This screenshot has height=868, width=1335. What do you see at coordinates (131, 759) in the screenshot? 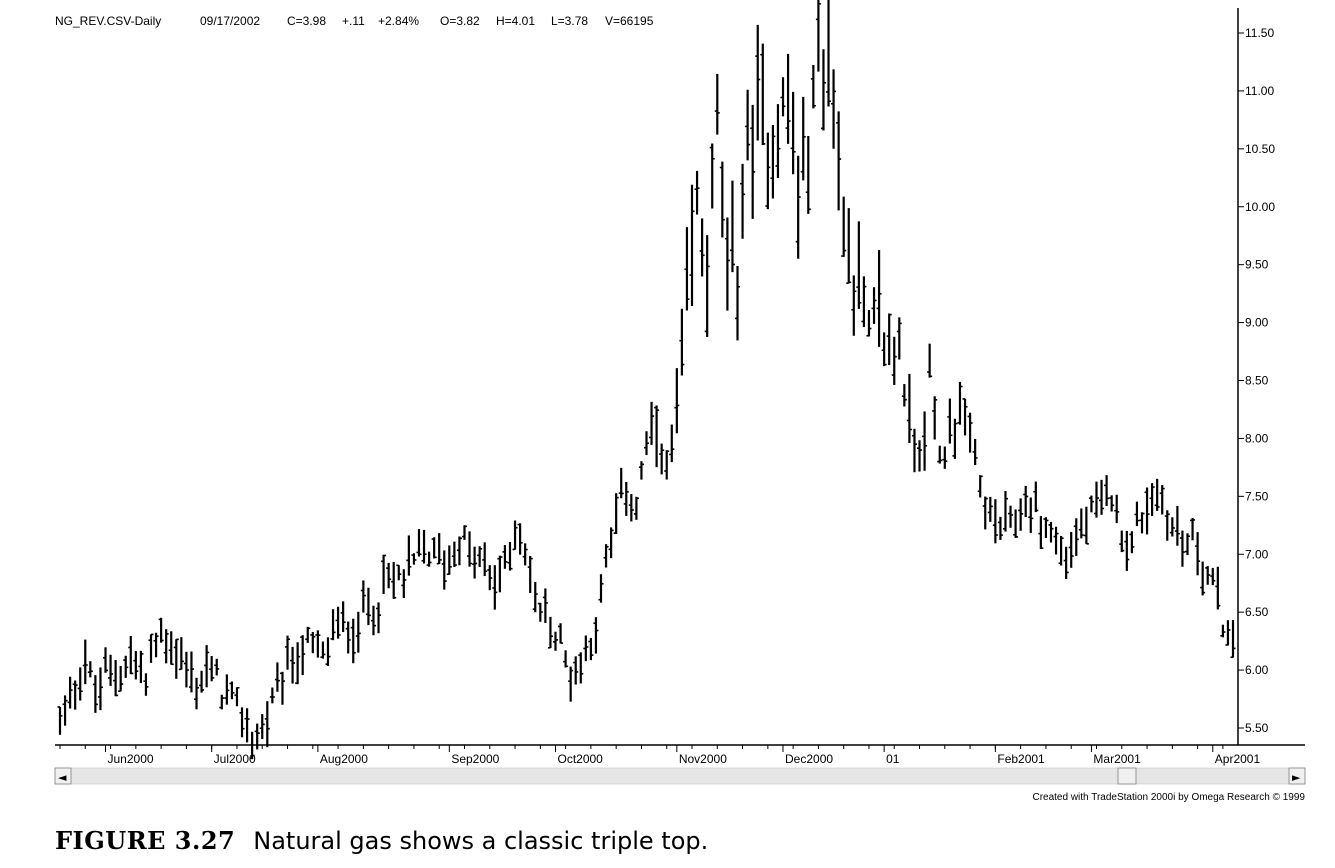
I see `x-tick-label: Jun2000` at bounding box center [131, 759].